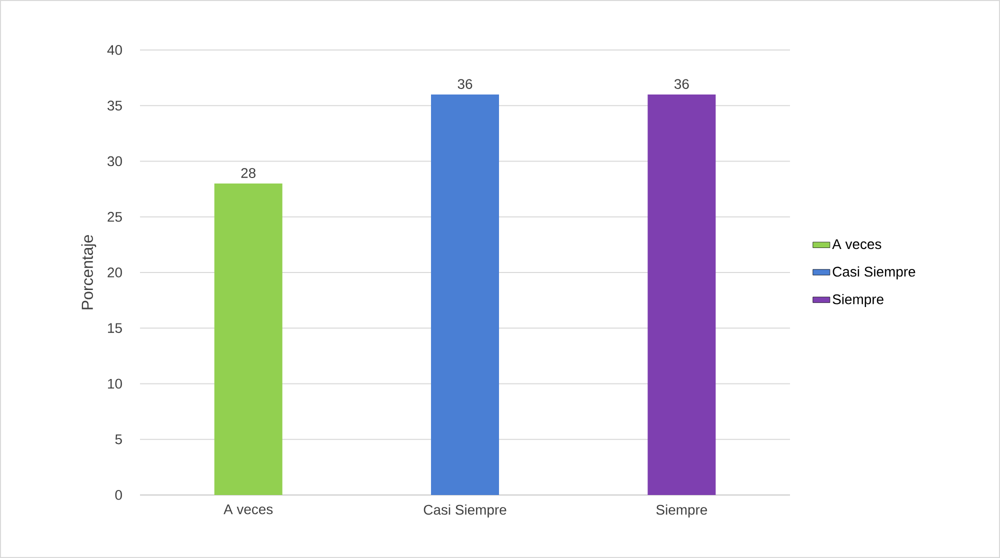 This screenshot has width=1000, height=558. What do you see at coordinates (874, 273) in the screenshot?
I see `legend-label: Casi Siempre` at bounding box center [874, 273].